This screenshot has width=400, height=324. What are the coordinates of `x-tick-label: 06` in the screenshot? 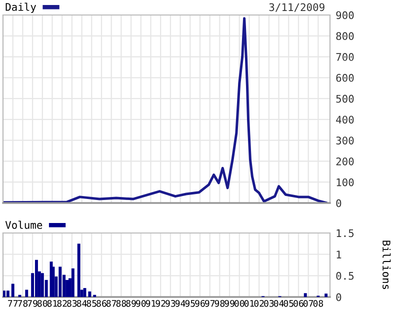 It's located at (299, 303).